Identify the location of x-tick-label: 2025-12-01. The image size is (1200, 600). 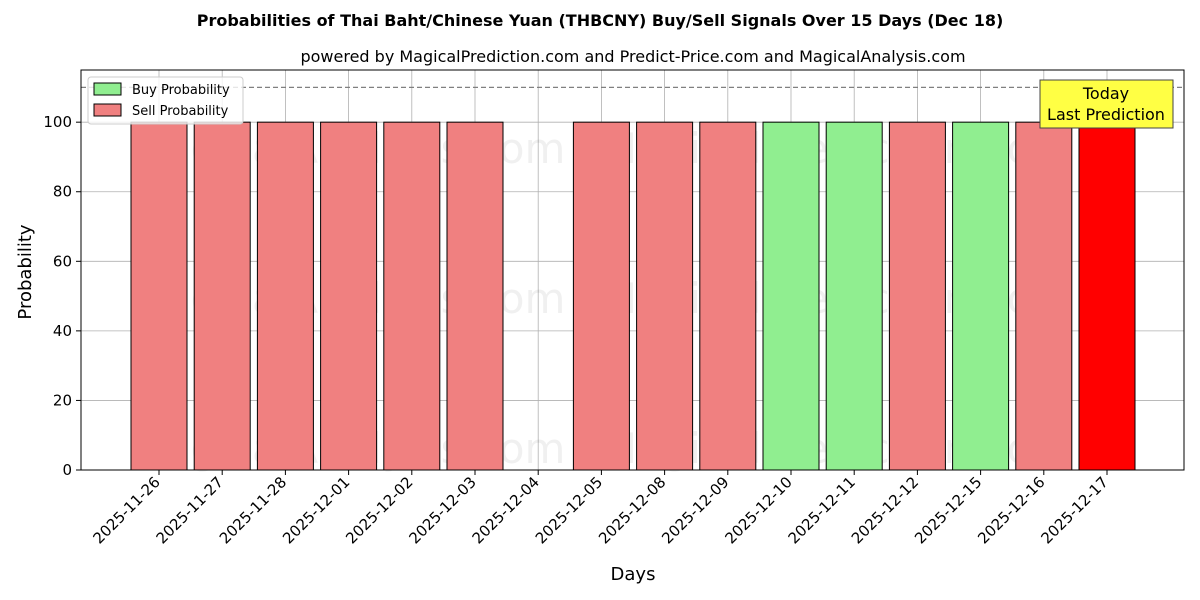
(316, 510).